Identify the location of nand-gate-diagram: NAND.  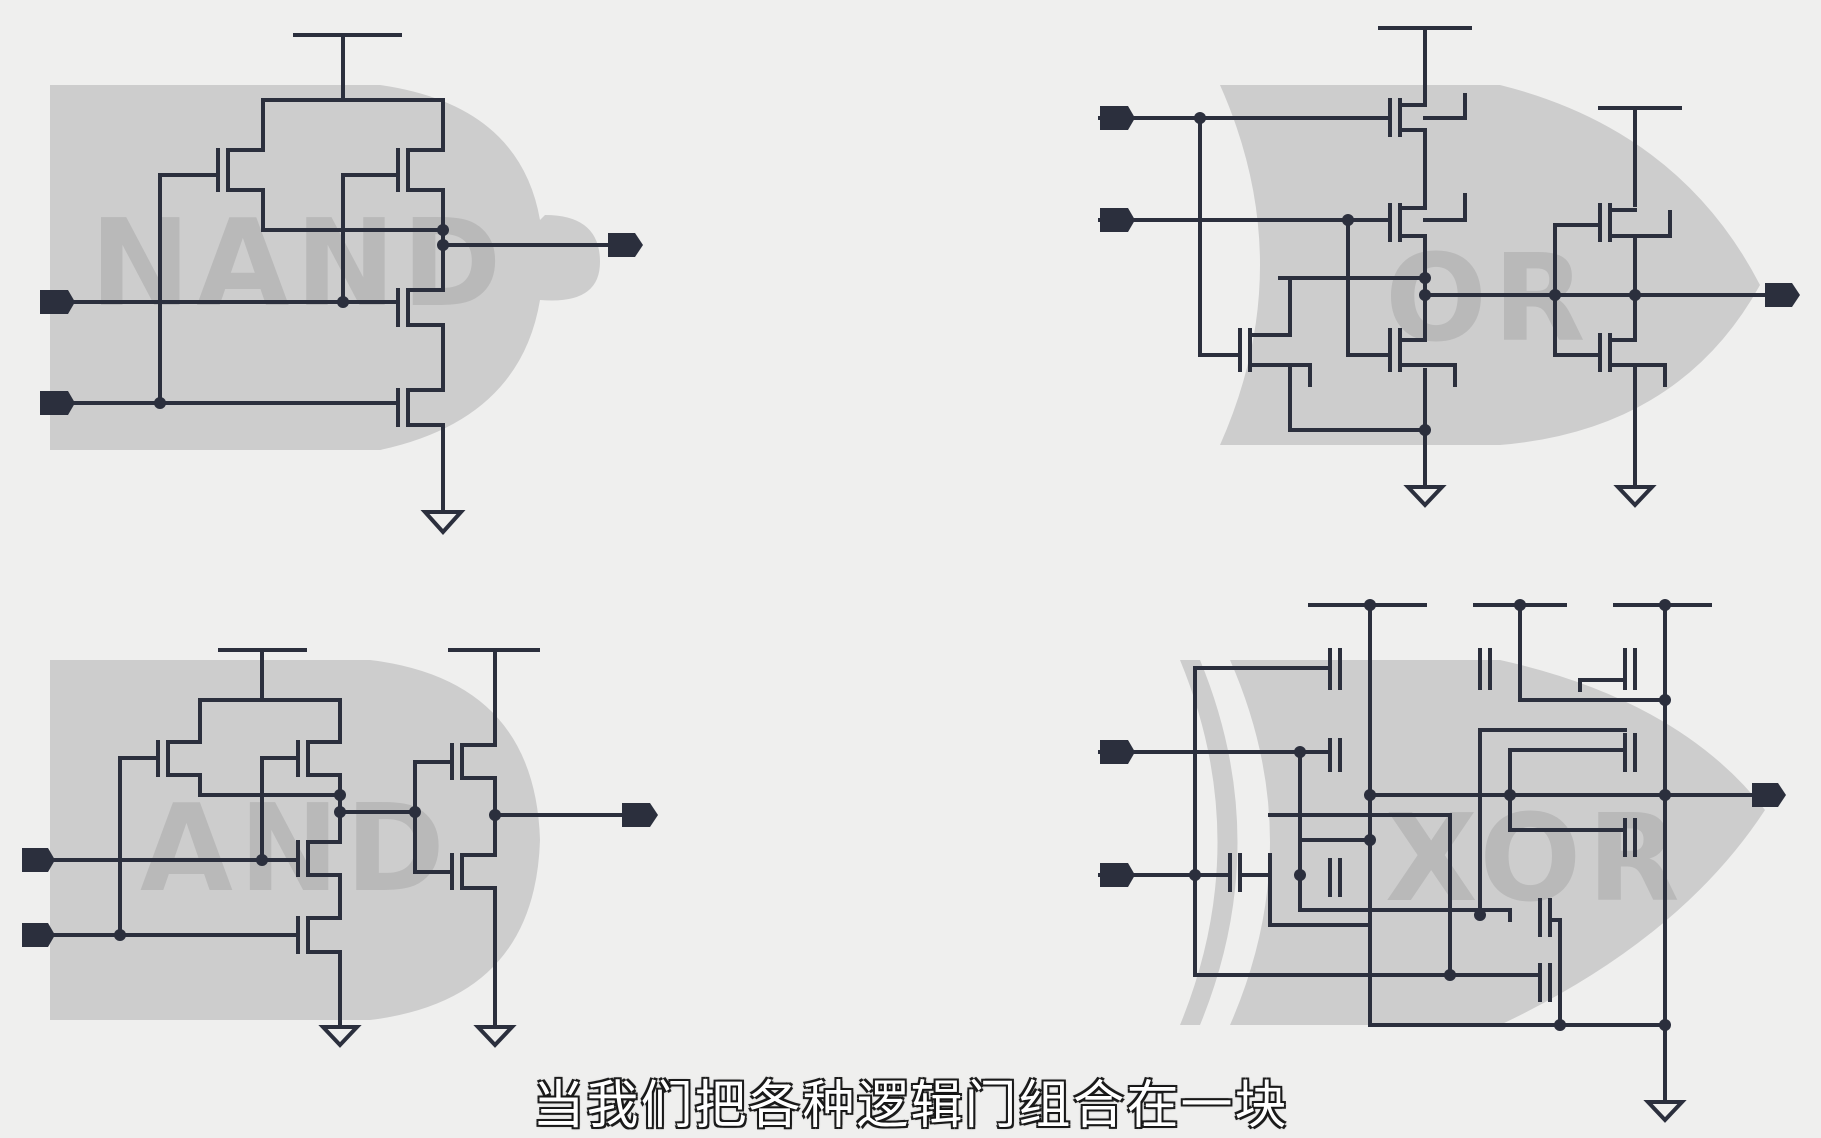
(341, 284).